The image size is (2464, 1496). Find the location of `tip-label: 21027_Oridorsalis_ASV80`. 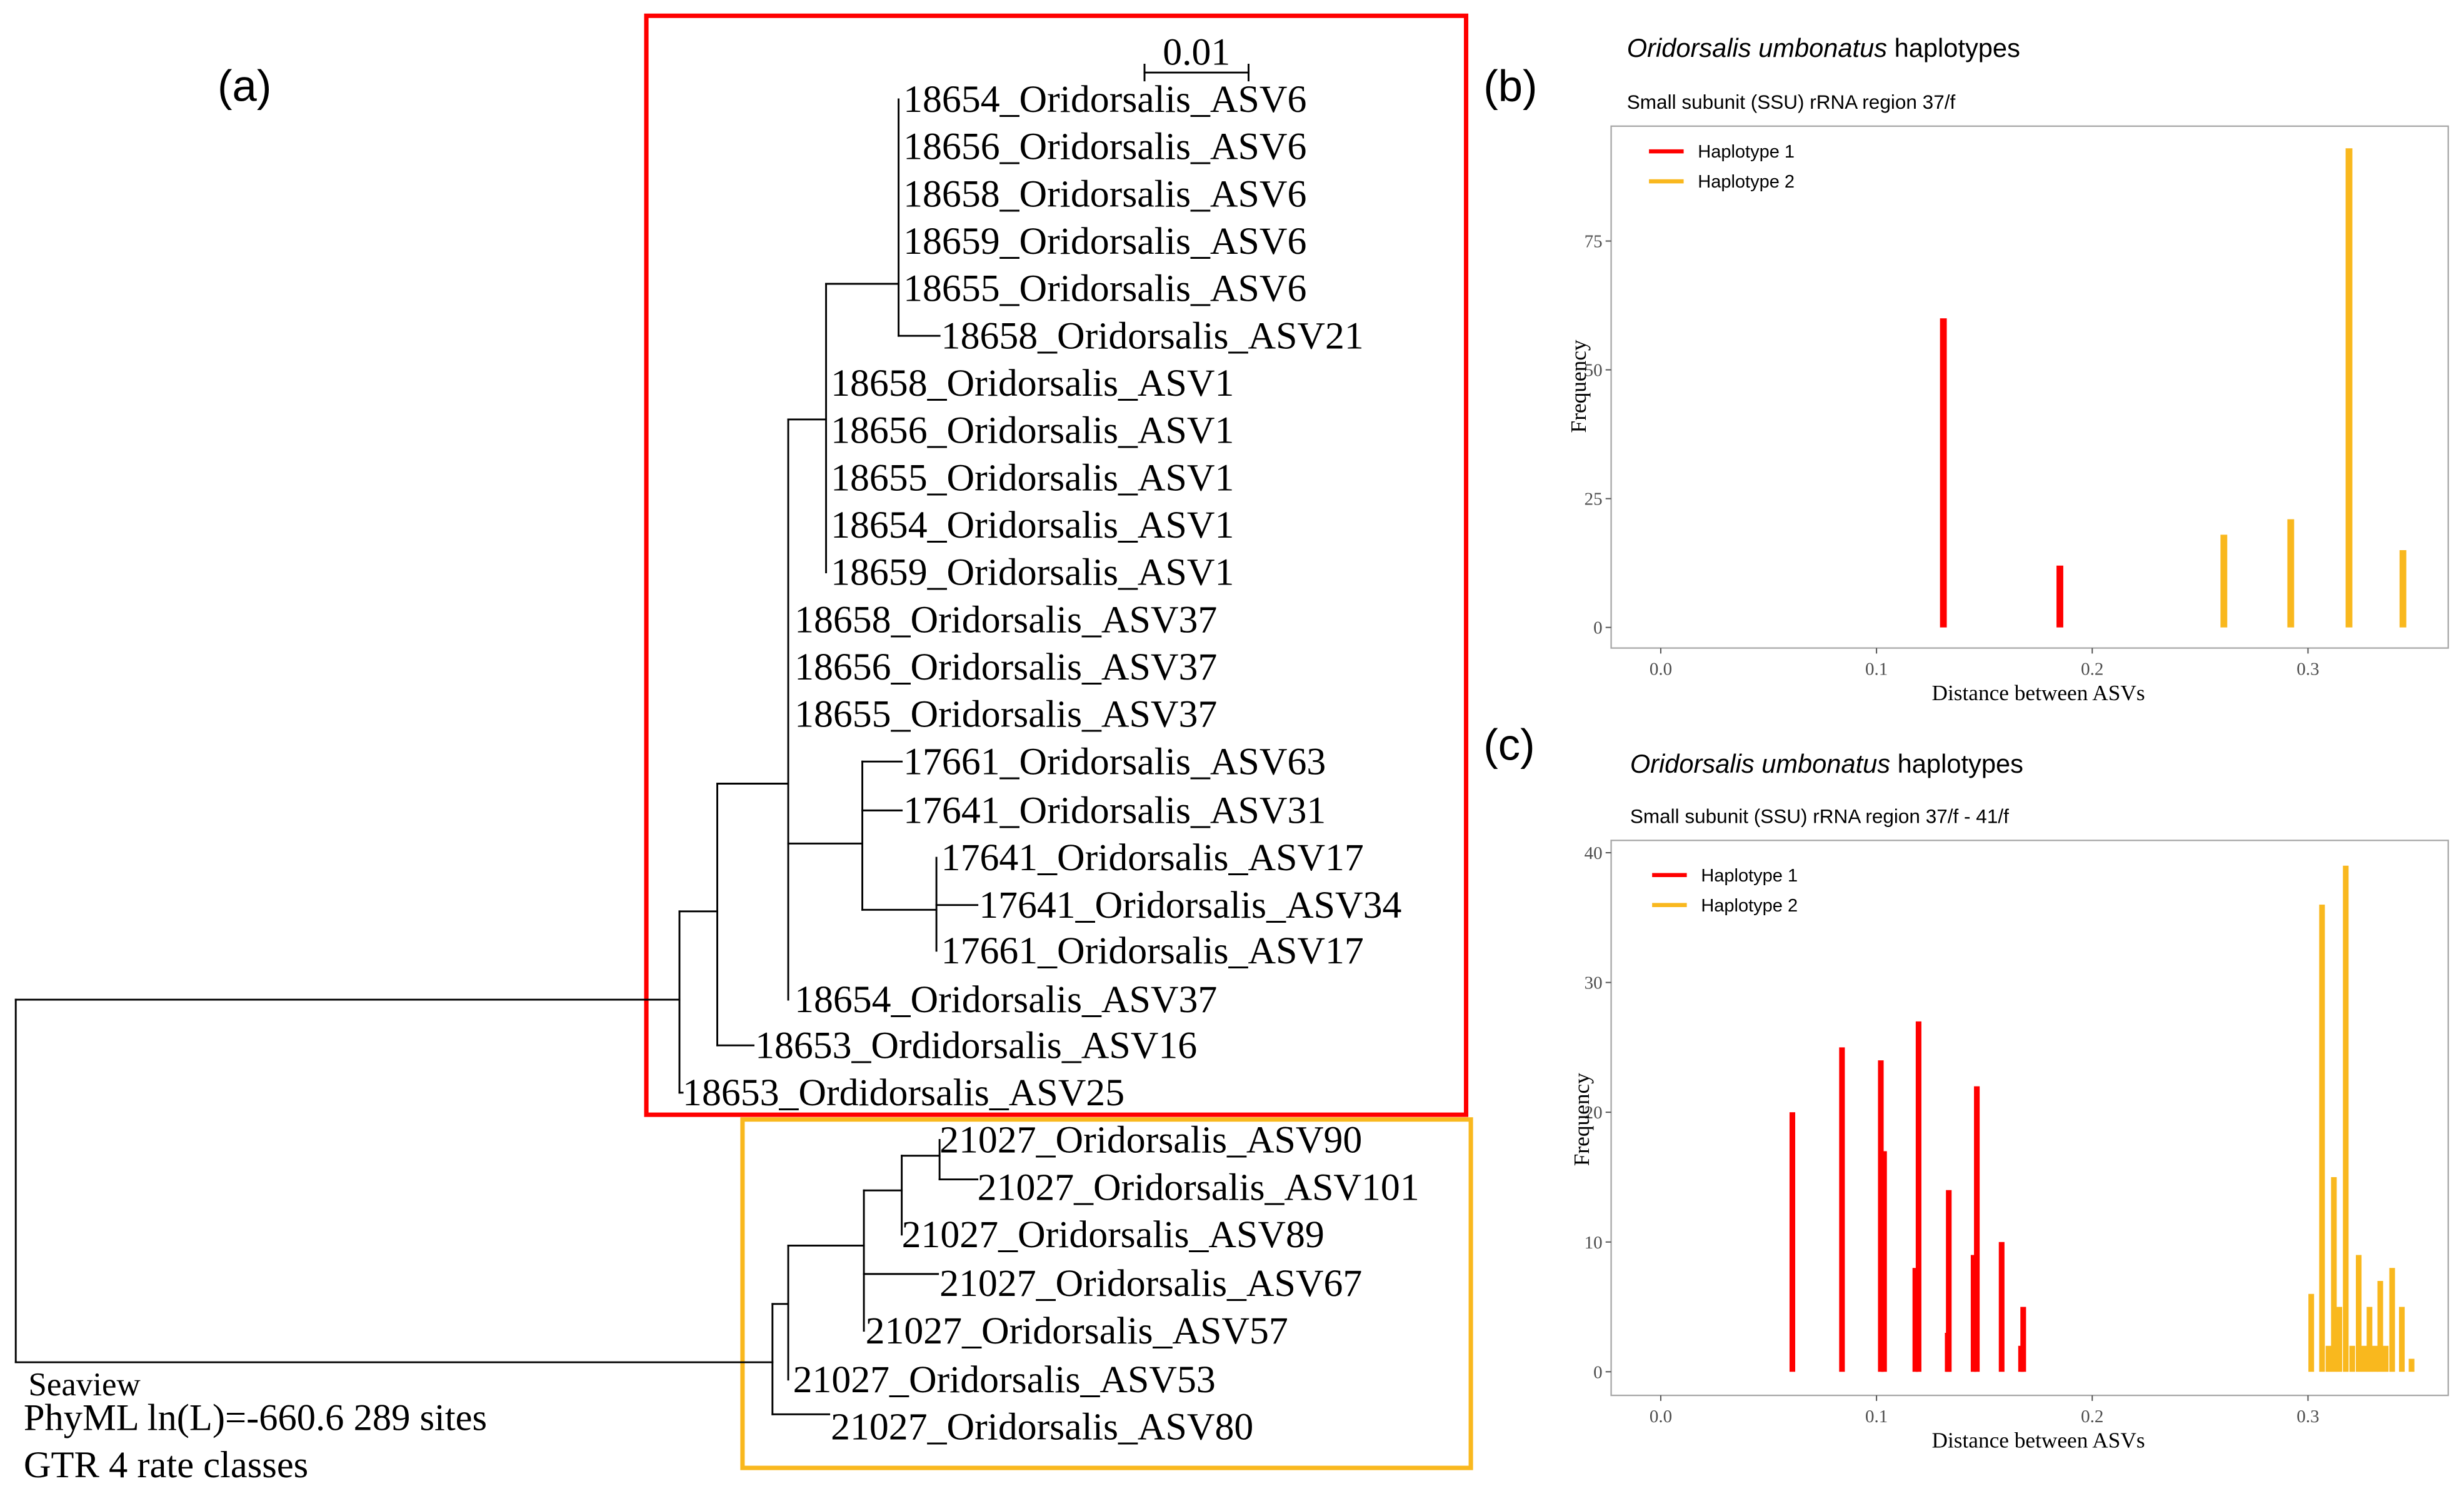

tip-label: 21027_Oridorsalis_ASV80 is located at coordinates (1042, 1427).